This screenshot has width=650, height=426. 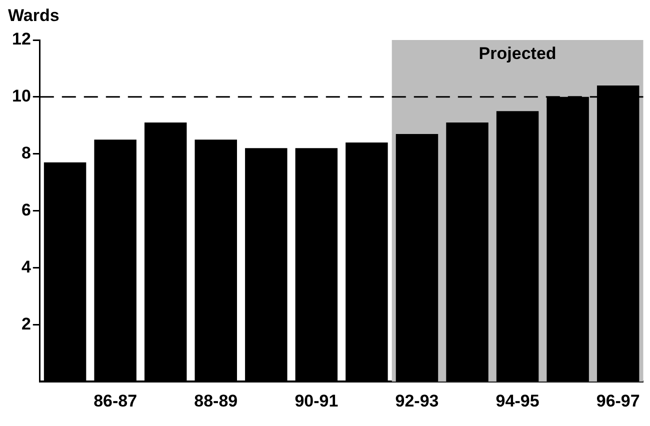 I want to click on x-tick-label: 94-95, so click(x=518, y=400).